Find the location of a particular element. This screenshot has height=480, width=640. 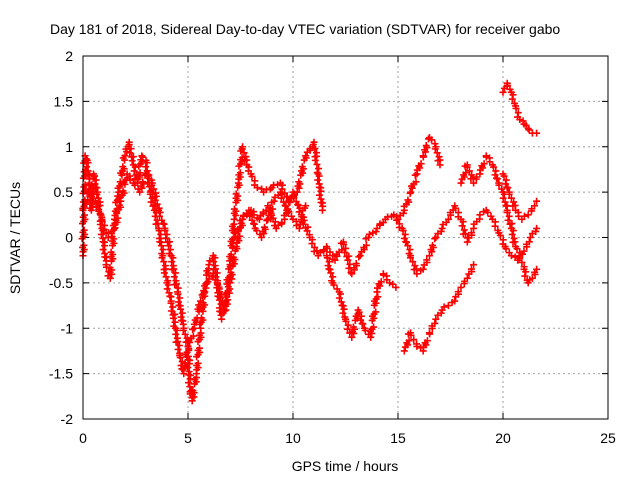

x-tick-label: 10 is located at coordinates (293, 438).